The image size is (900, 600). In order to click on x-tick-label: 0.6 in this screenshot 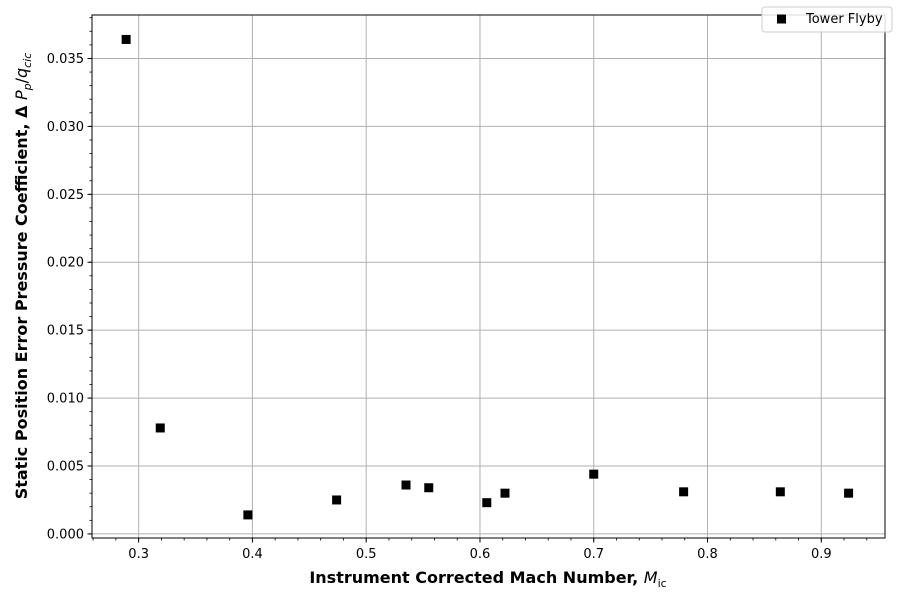, I will do `click(480, 554)`.